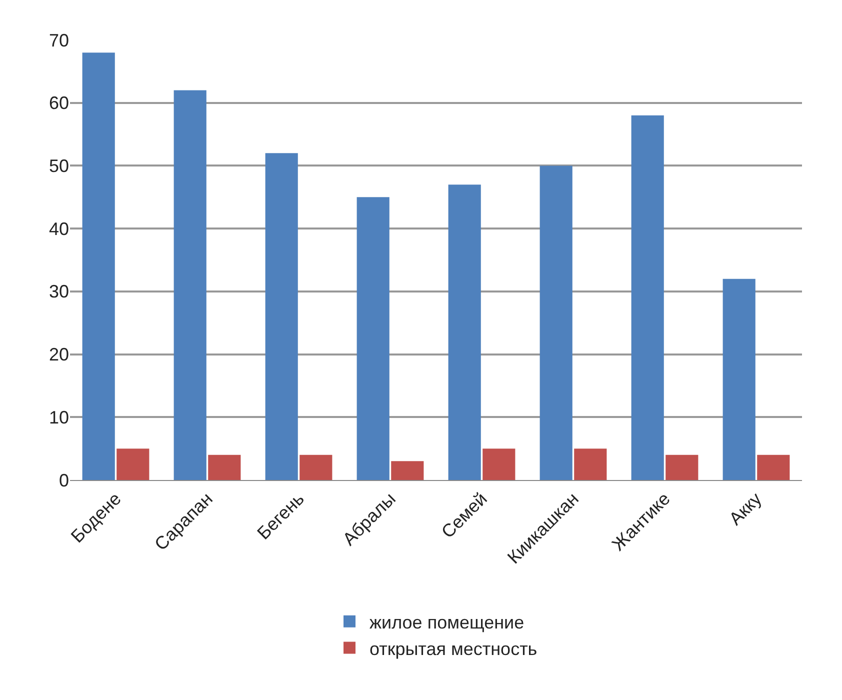 This screenshot has height=700, width=842. I want to click on y-tick-label: 10, so click(58, 417).